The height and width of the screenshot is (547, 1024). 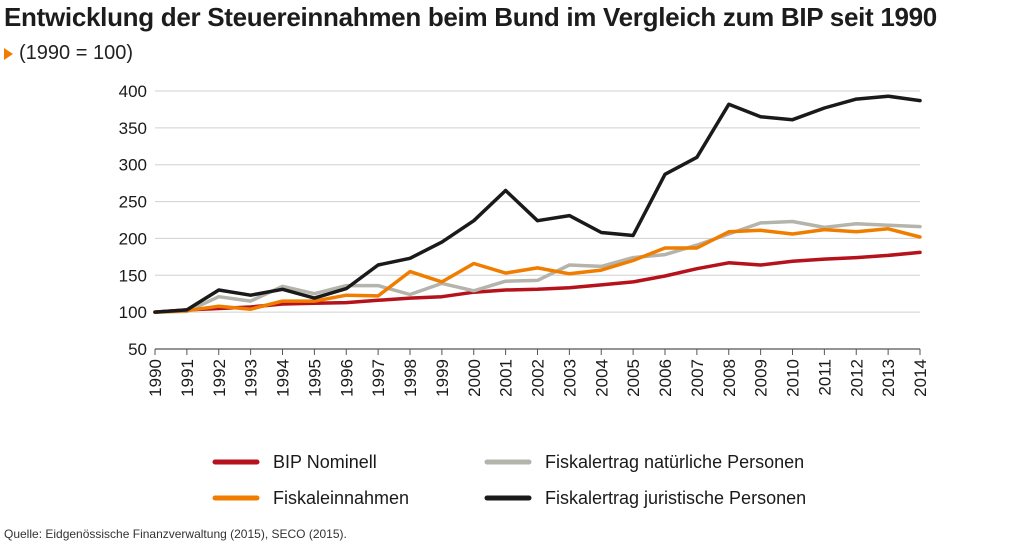 What do you see at coordinates (675, 498) in the screenshot?
I see `legend-label: Fiskalertrag juristische Personen` at bounding box center [675, 498].